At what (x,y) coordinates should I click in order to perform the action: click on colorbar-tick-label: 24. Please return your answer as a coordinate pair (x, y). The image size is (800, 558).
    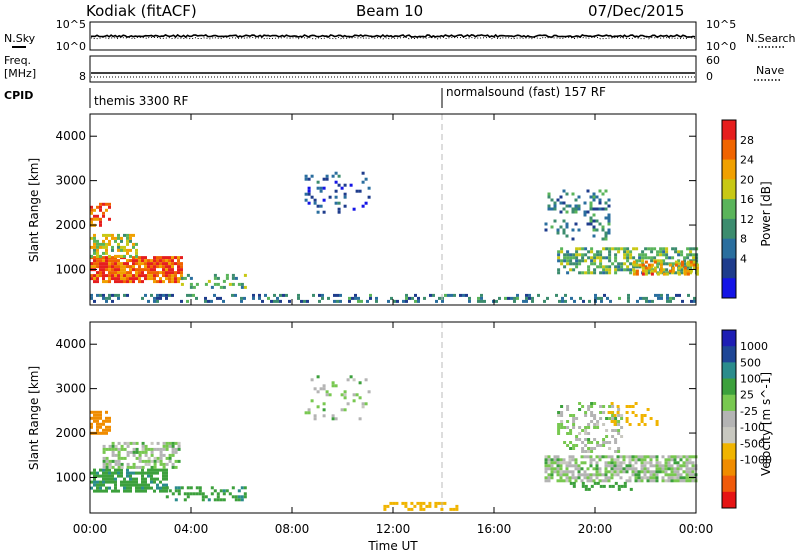
    Looking at the image, I should click on (747, 160).